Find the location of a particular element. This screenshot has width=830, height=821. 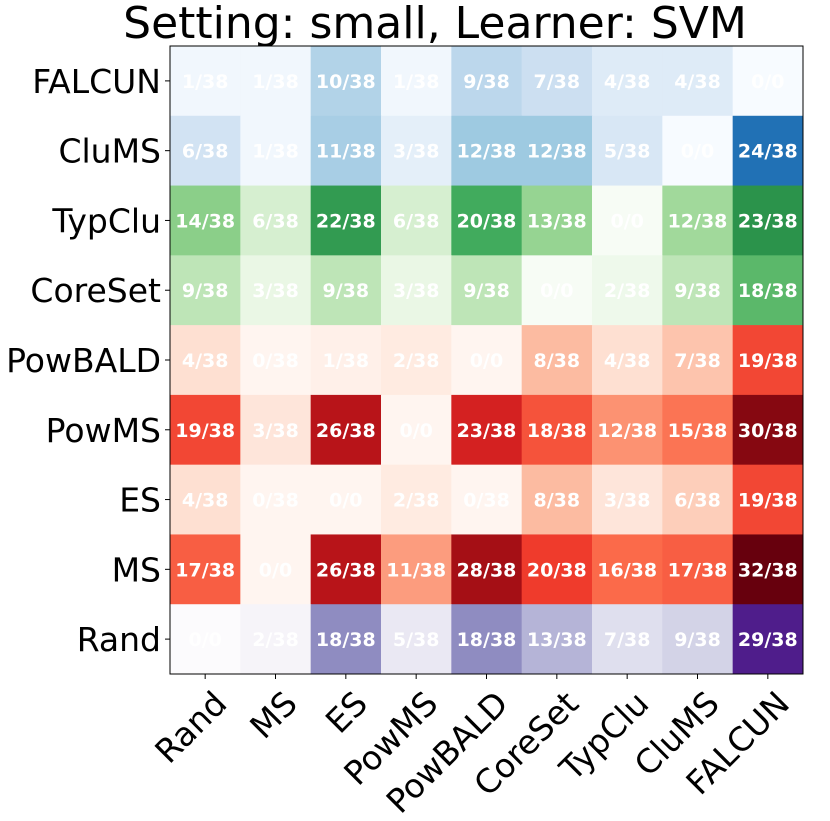

cell-label-FALCUN-Rand: 1/38 is located at coordinates (205, 82).